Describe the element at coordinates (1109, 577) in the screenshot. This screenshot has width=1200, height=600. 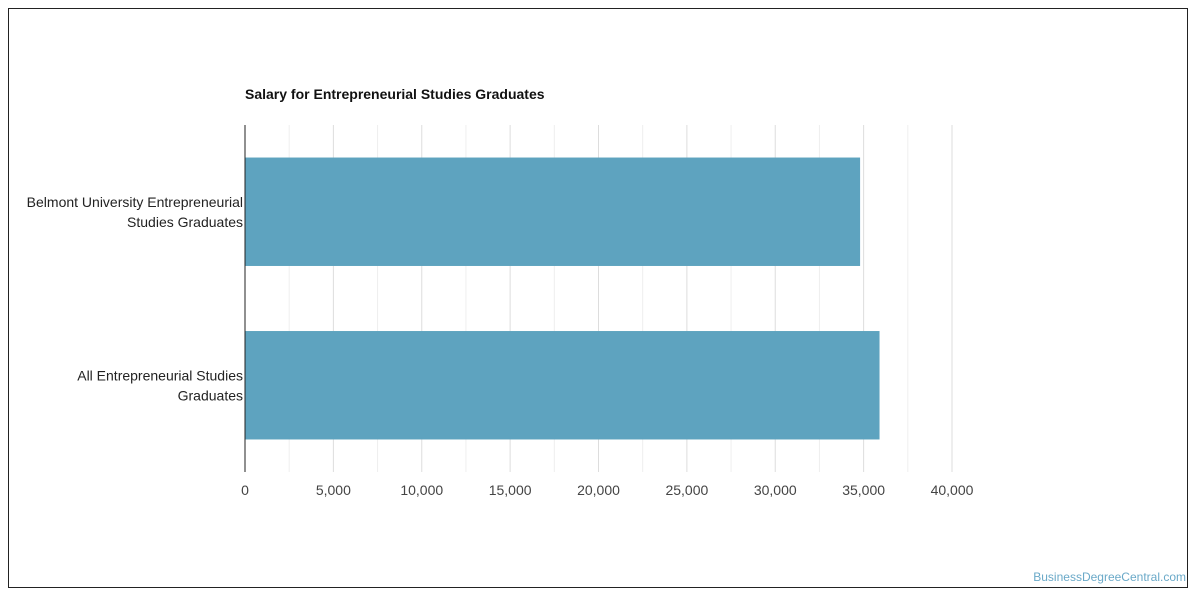
I see `source-watermark: BusinessDegreeCentral.com` at that location.